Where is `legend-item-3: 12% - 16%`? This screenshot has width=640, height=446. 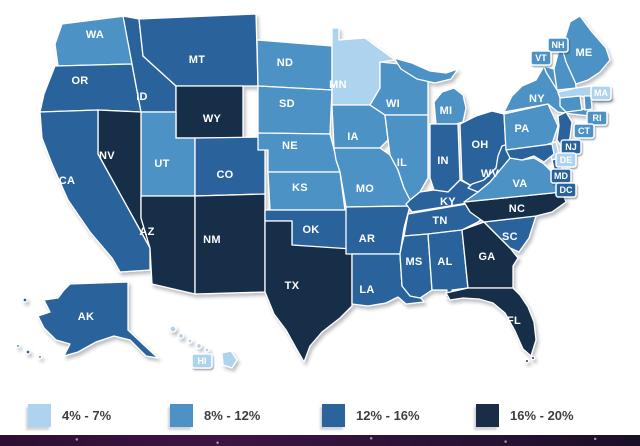 legend-item-3: 12% - 16% is located at coordinates (371, 415).